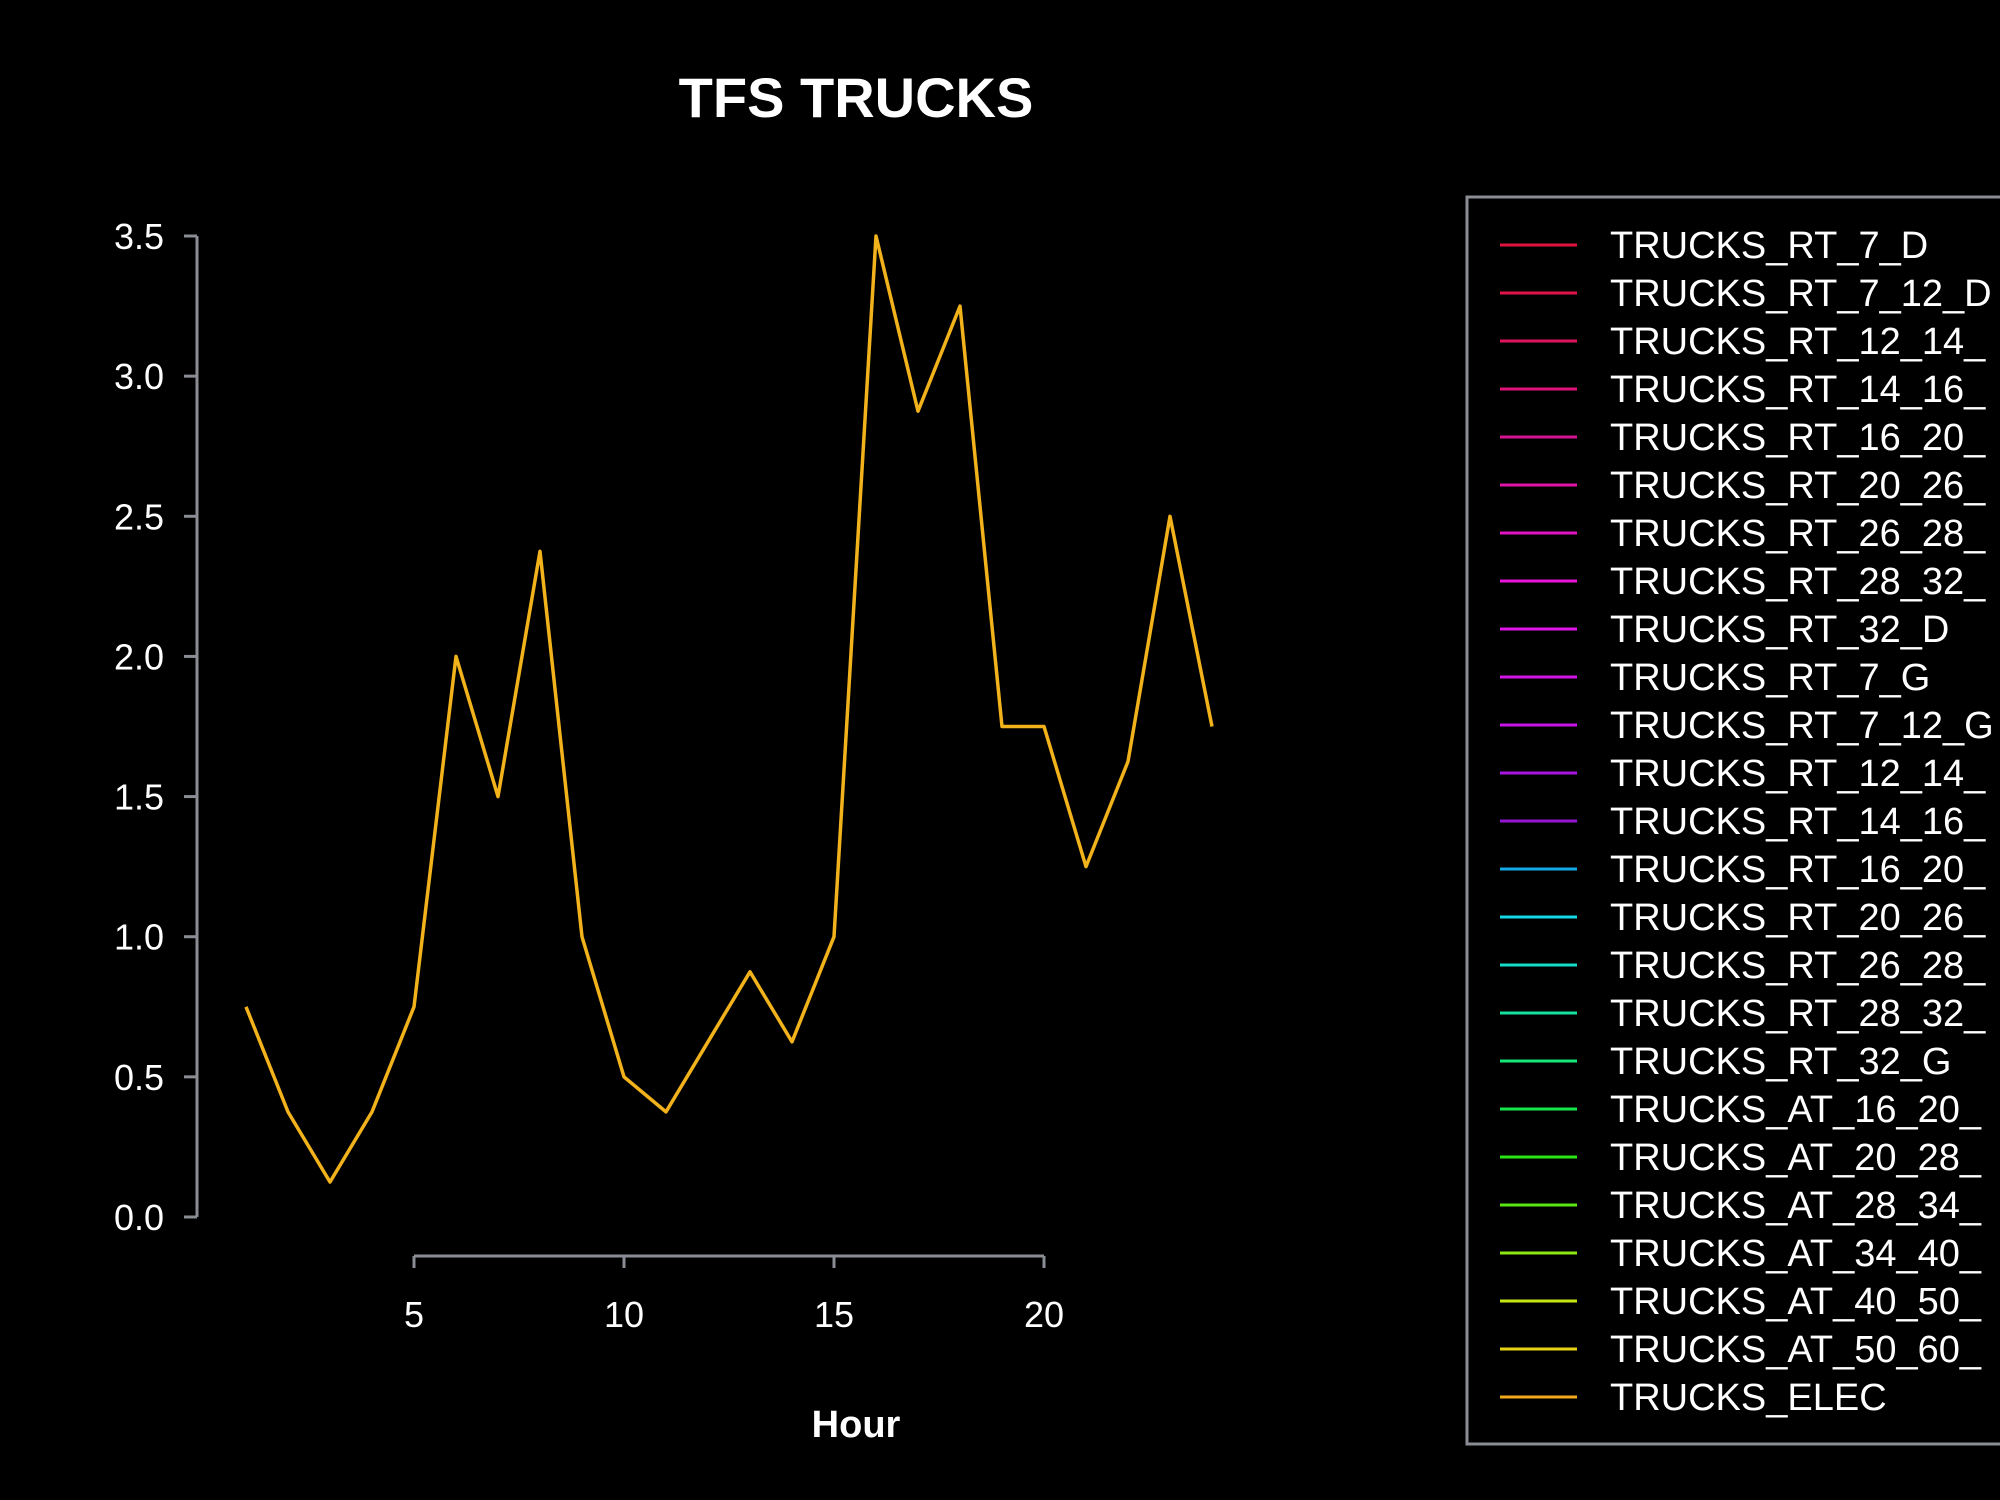 The image size is (2000, 1500). I want to click on x-tick-label: 15, so click(834, 1314).